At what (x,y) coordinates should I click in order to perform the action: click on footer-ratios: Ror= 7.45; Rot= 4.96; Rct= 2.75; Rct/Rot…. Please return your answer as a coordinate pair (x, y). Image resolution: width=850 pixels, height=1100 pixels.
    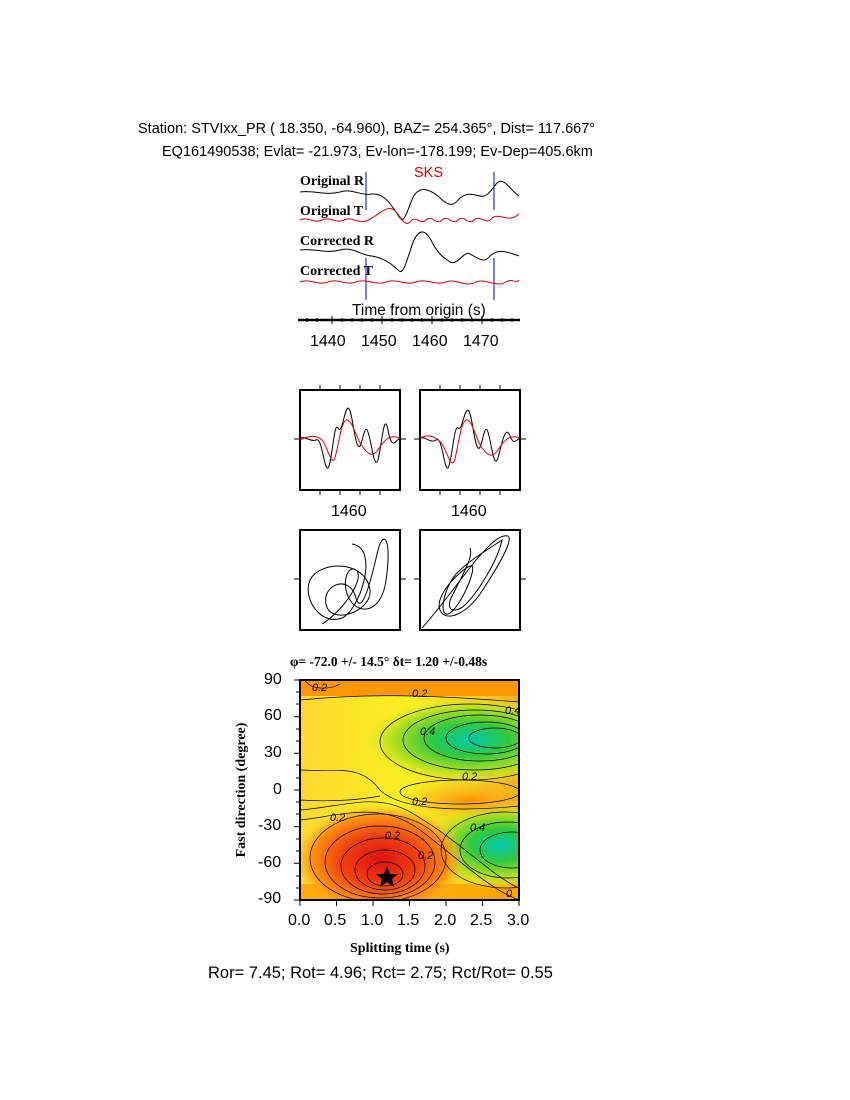
    Looking at the image, I should click on (380, 973).